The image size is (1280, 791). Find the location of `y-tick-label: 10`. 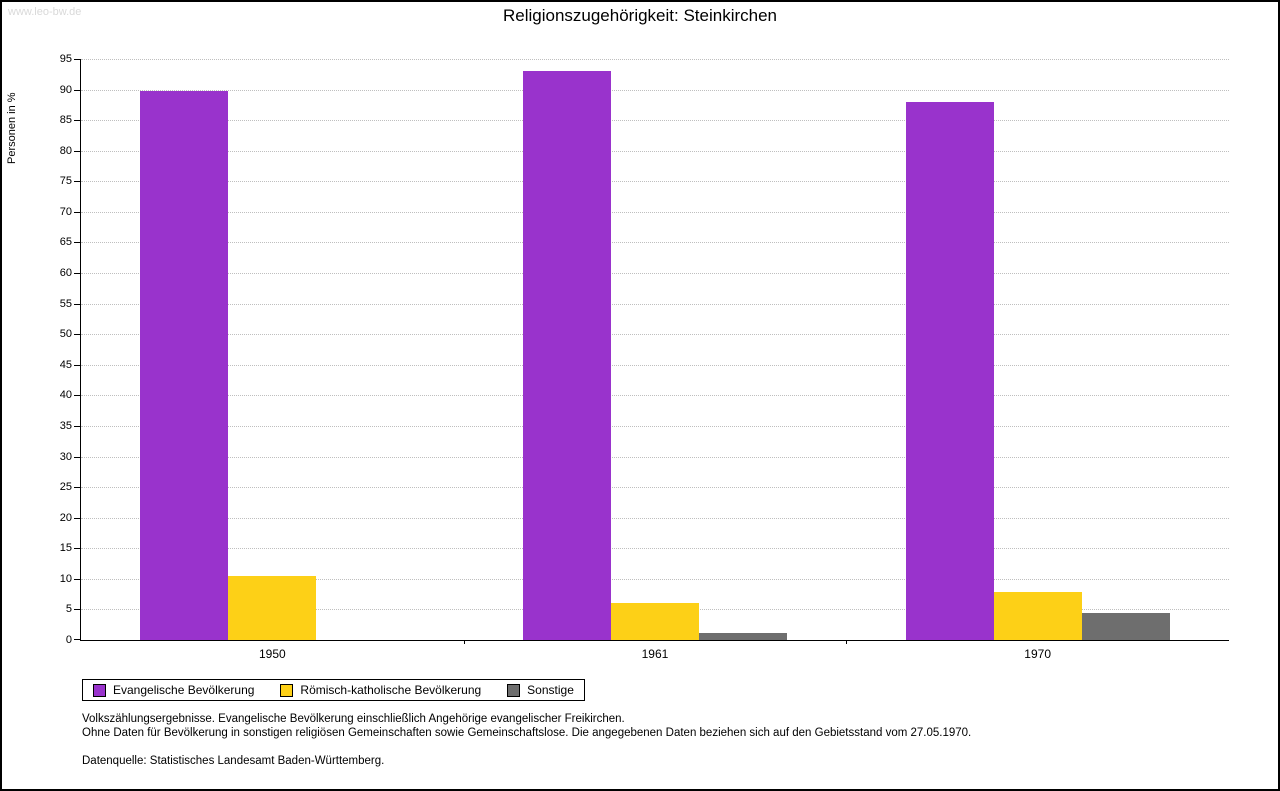

y-tick-label: 10 is located at coordinates (65, 578).